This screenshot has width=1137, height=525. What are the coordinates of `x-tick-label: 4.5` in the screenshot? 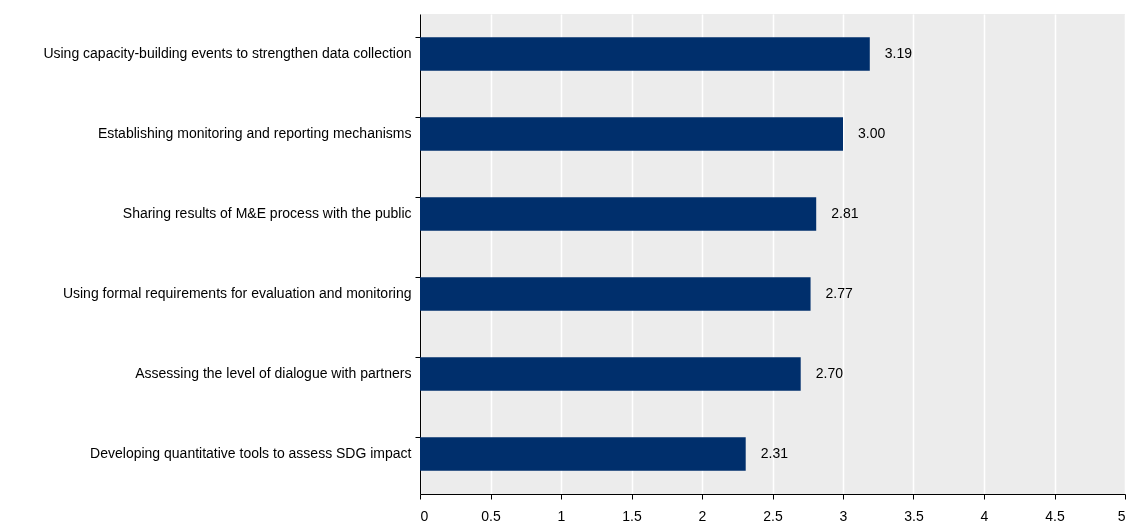 It's located at (1055, 515).